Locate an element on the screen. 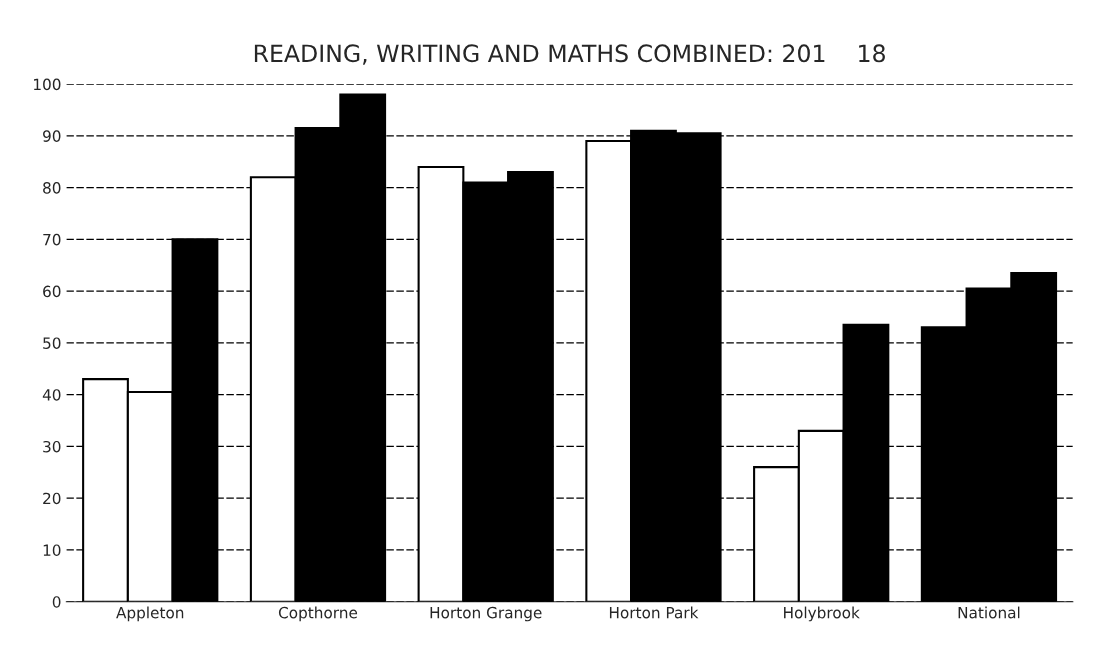 This screenshot has height=647, width=1106. x-tick-label: Holybrook is located at coordinates (822, 614).